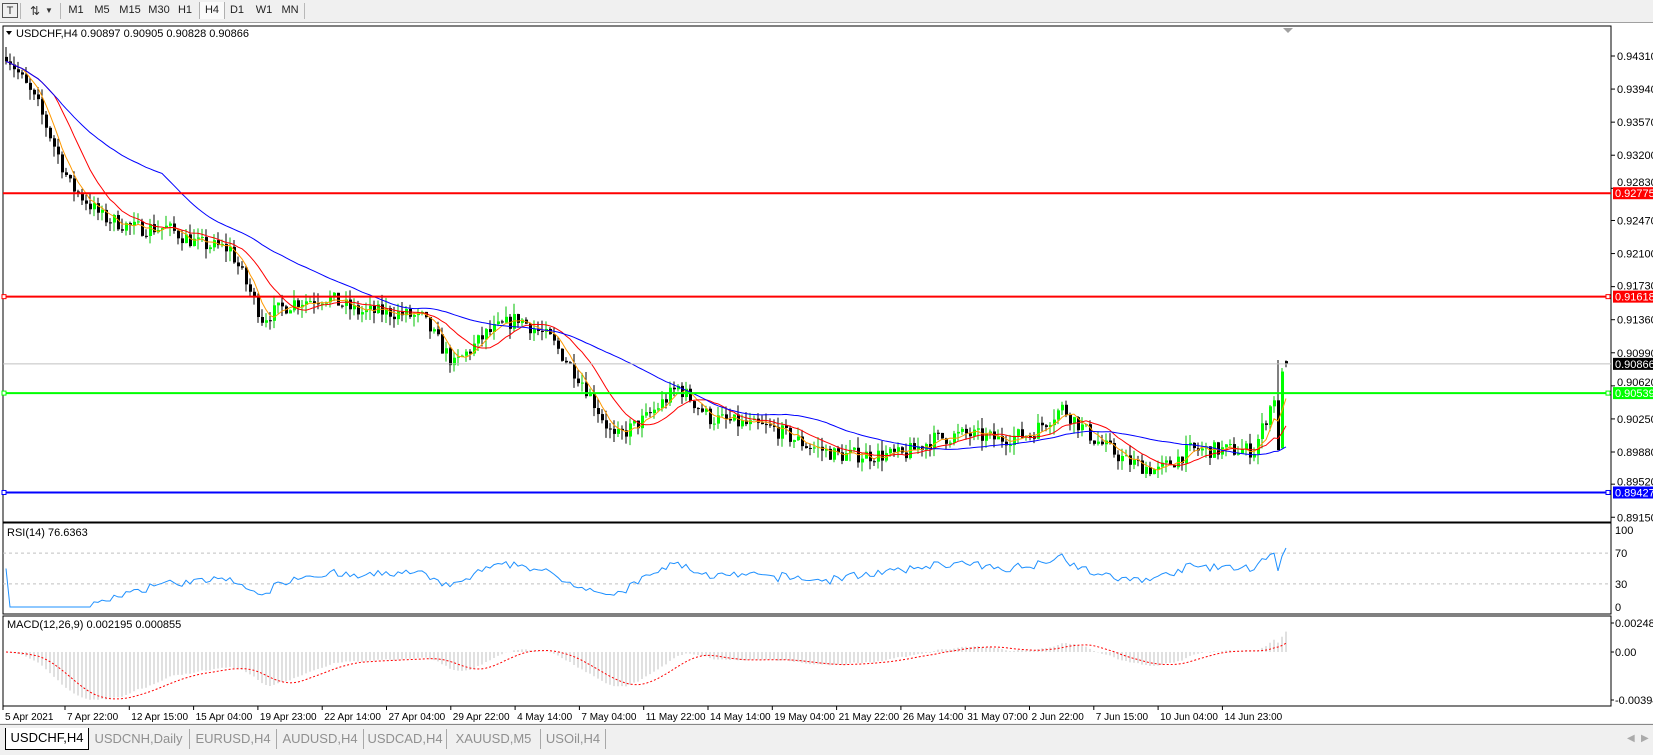 Image resolution: width=1653 pixels, height=755 pixels. I want to click on chart-tab: USDCNH,Daily, so click(139, 739).